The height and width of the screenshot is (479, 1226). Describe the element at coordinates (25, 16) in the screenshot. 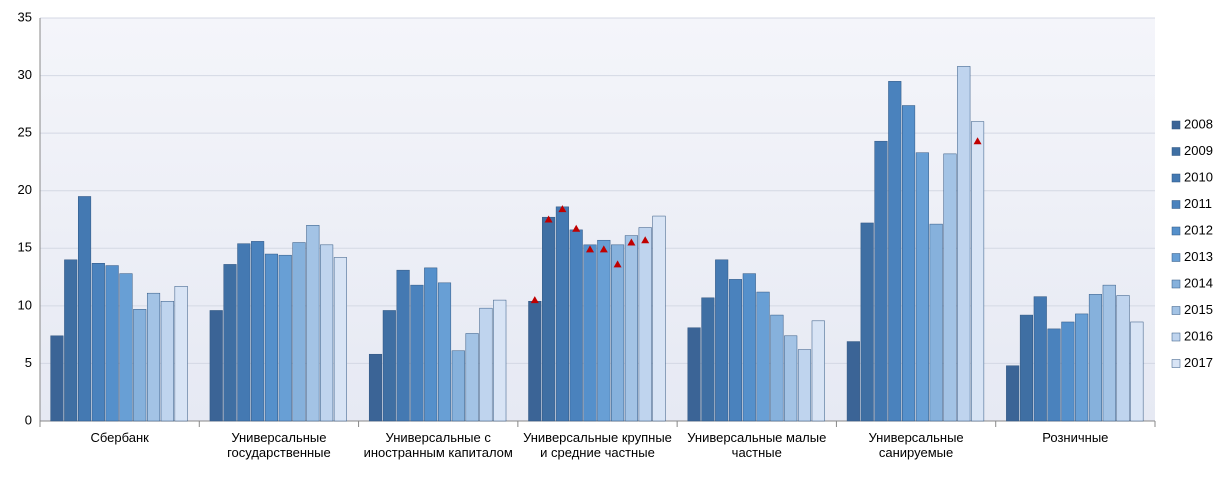

I see `y-tick-label: 35` at that location.